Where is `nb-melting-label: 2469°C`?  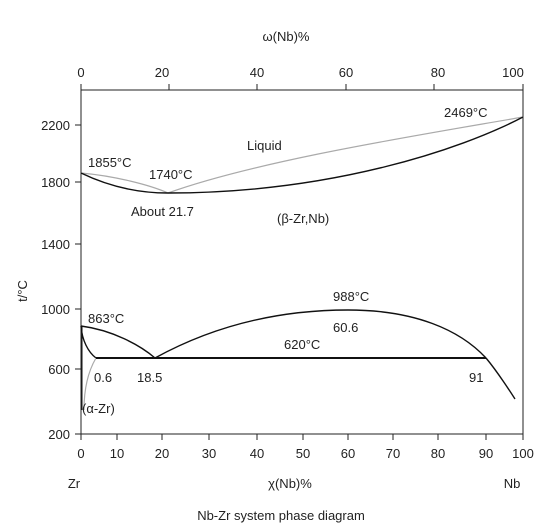 nb-melting-label: 2469°C is located at coordinates (466, 112).